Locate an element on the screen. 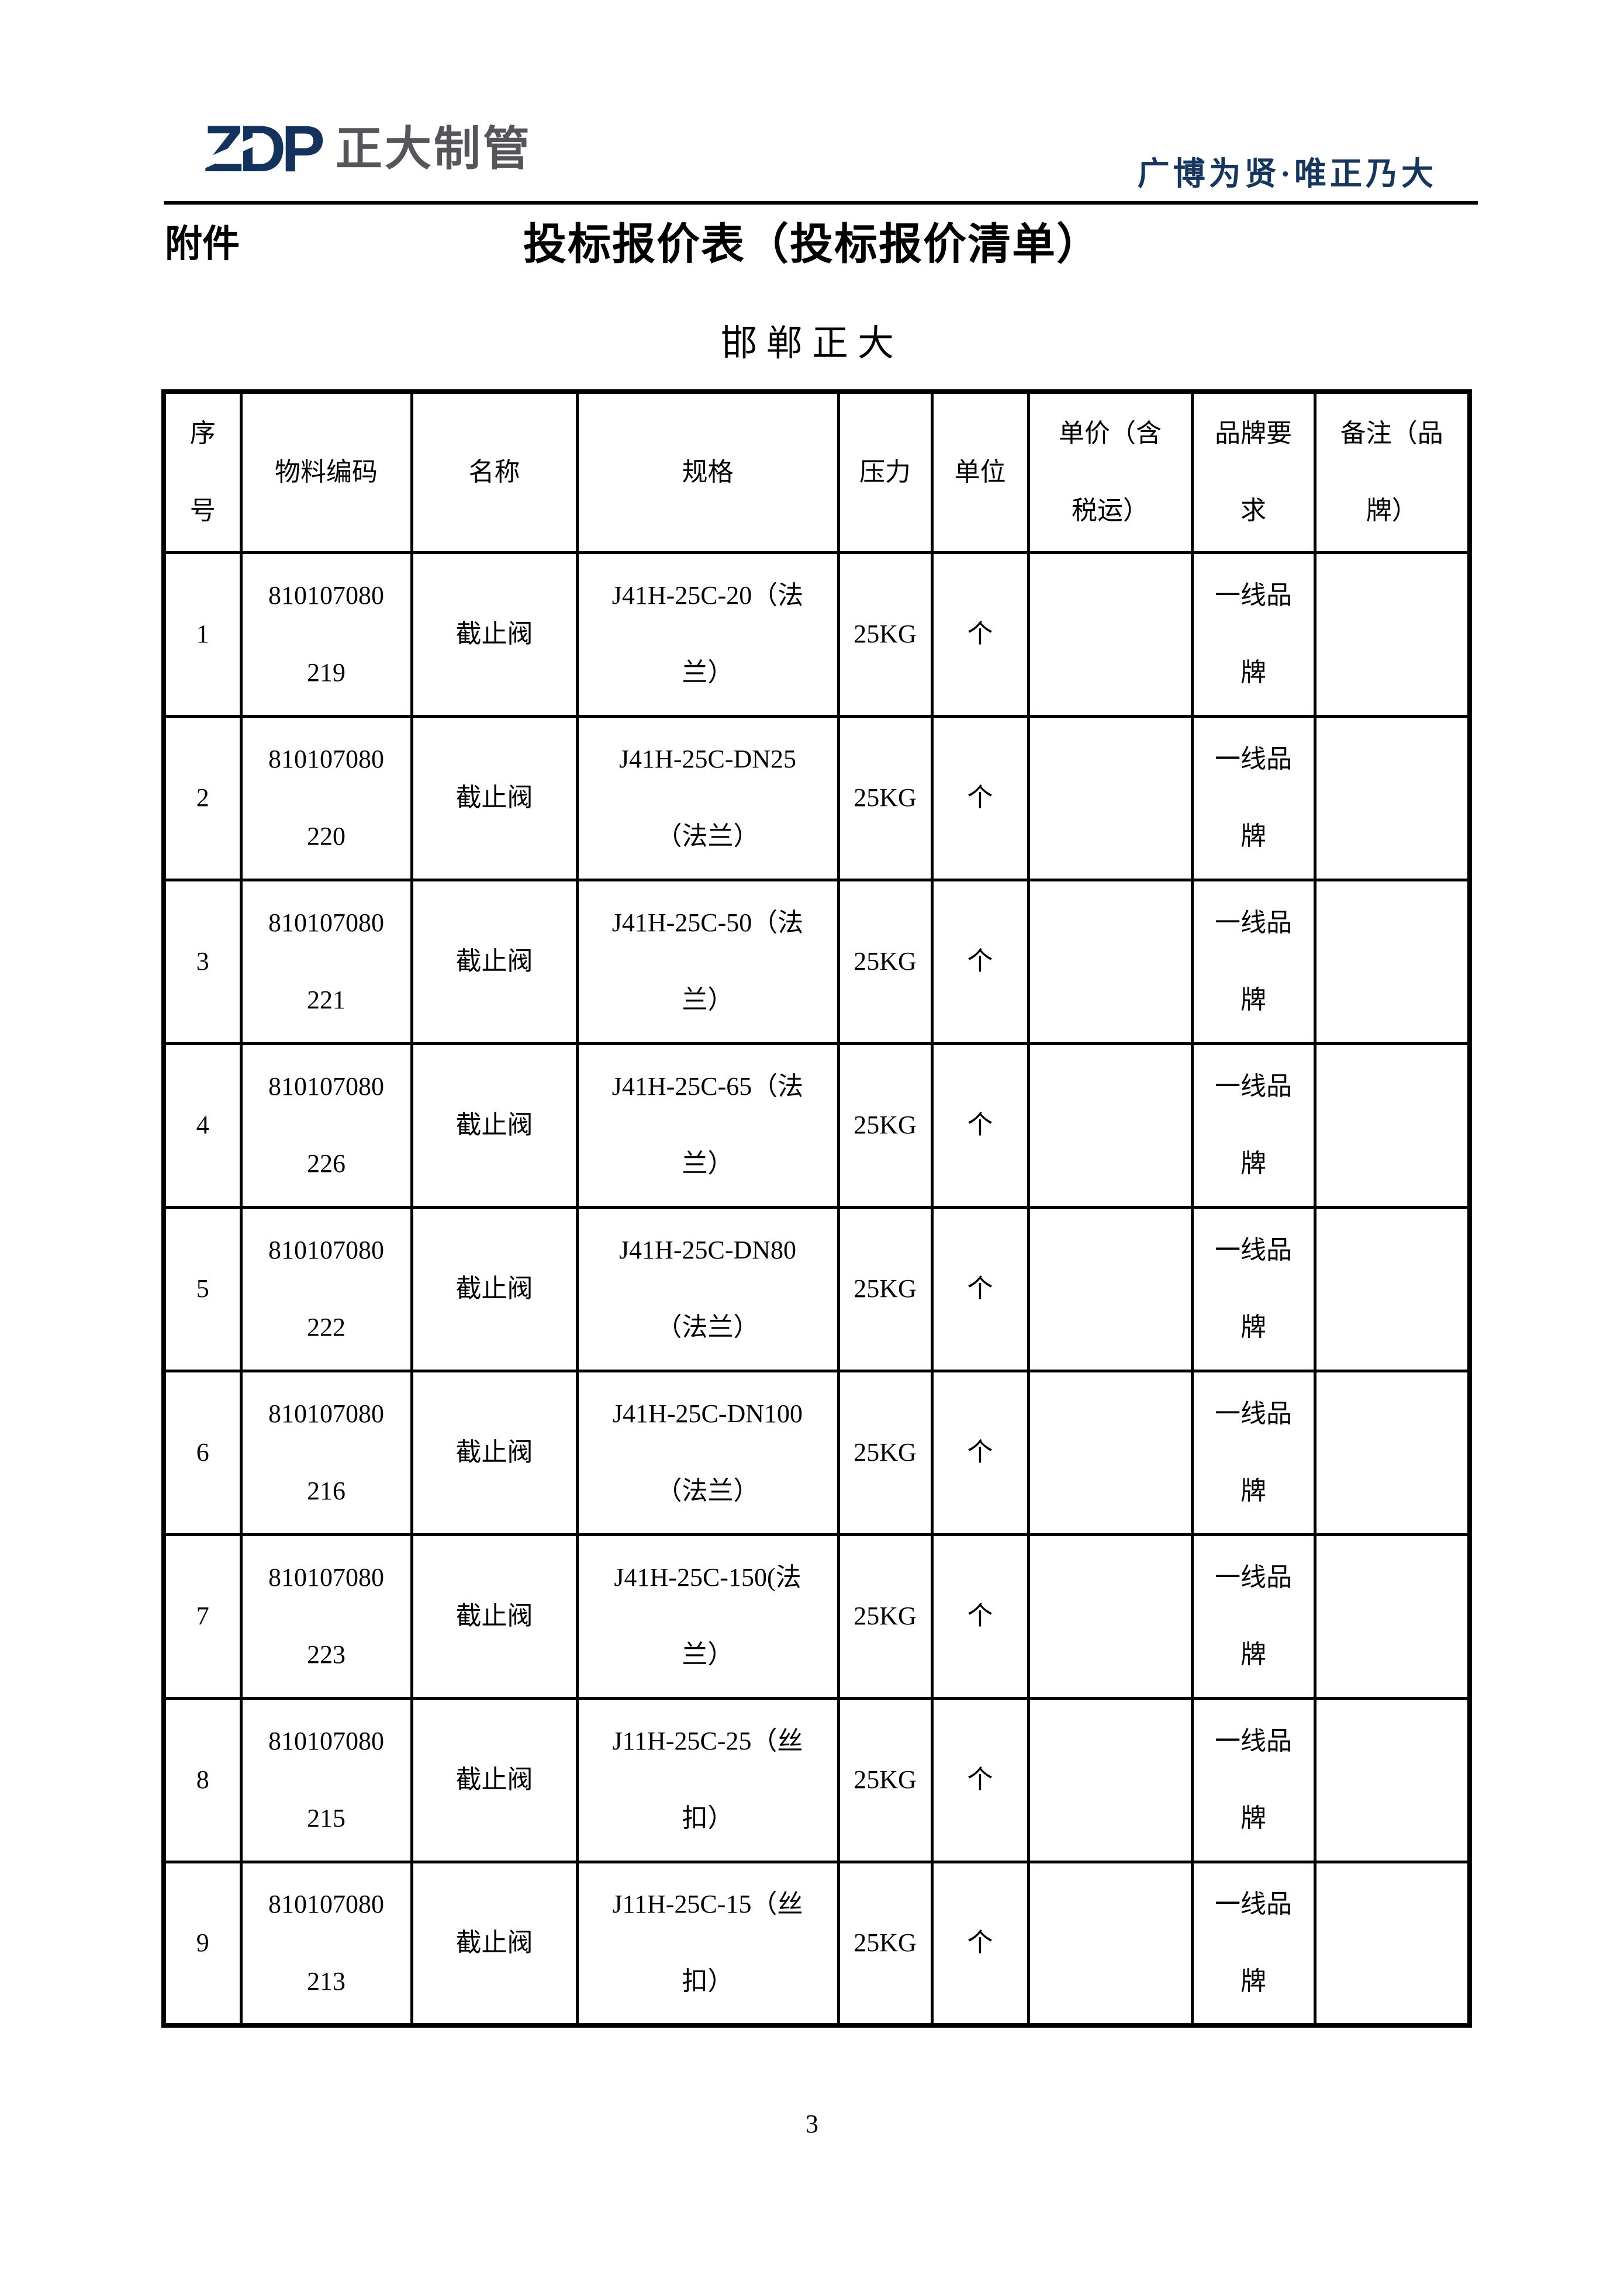 Image resolution: width=1624 pixels, height=2296 pixels. company-logo: ZDP is located at coordinates (261, 149).